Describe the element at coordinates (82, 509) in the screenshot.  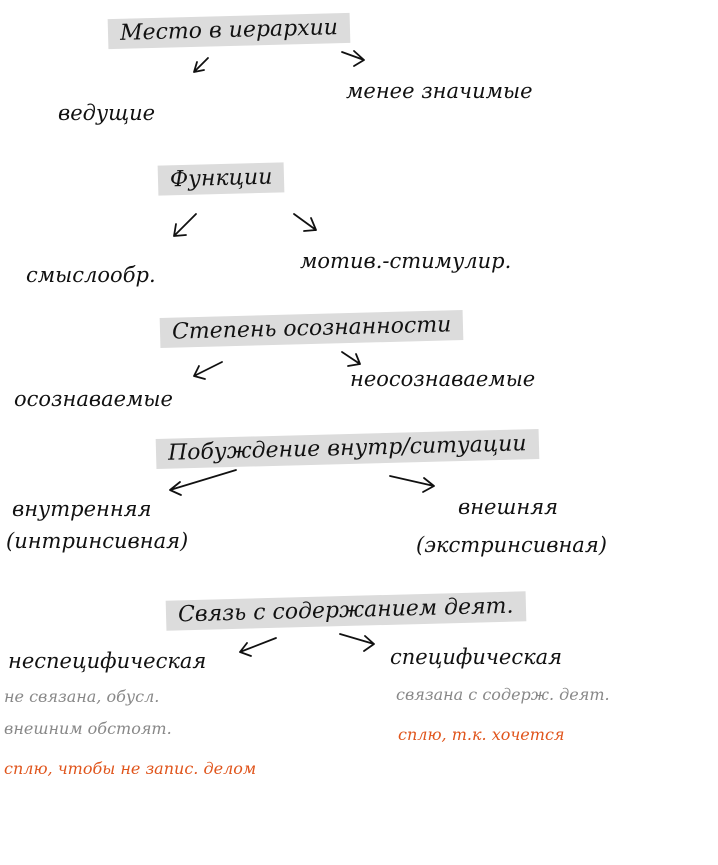
I see `left-branch-label: внутренняя` at that location.